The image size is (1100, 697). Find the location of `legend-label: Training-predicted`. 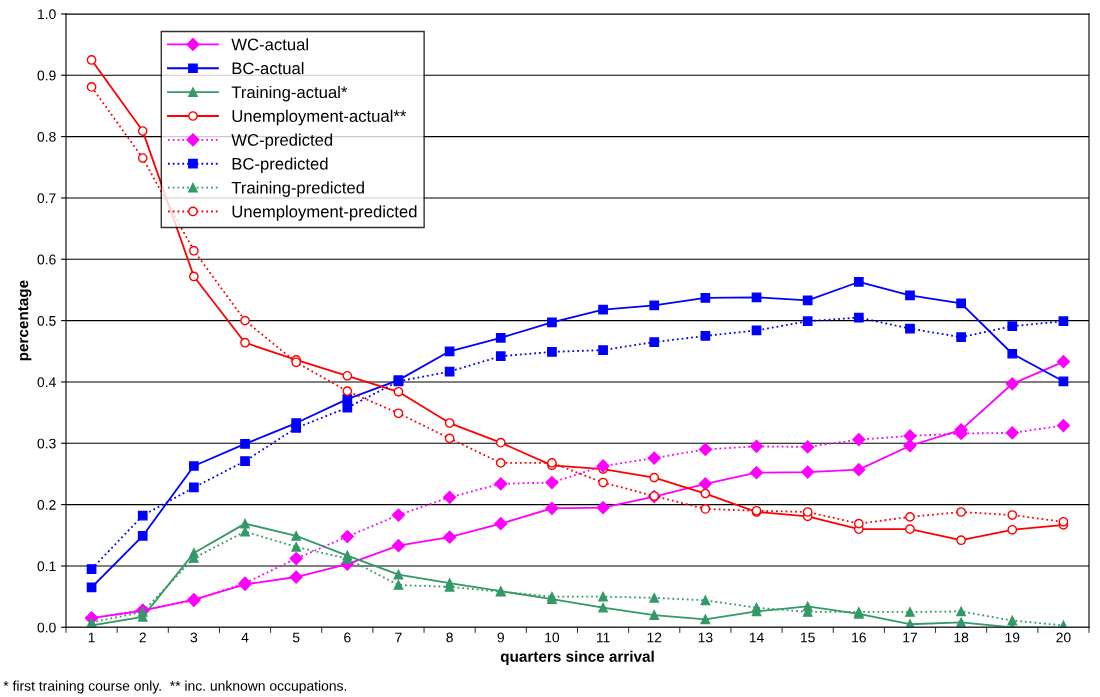

legend-label: Training-predicted is located at coordinates (297, 189).